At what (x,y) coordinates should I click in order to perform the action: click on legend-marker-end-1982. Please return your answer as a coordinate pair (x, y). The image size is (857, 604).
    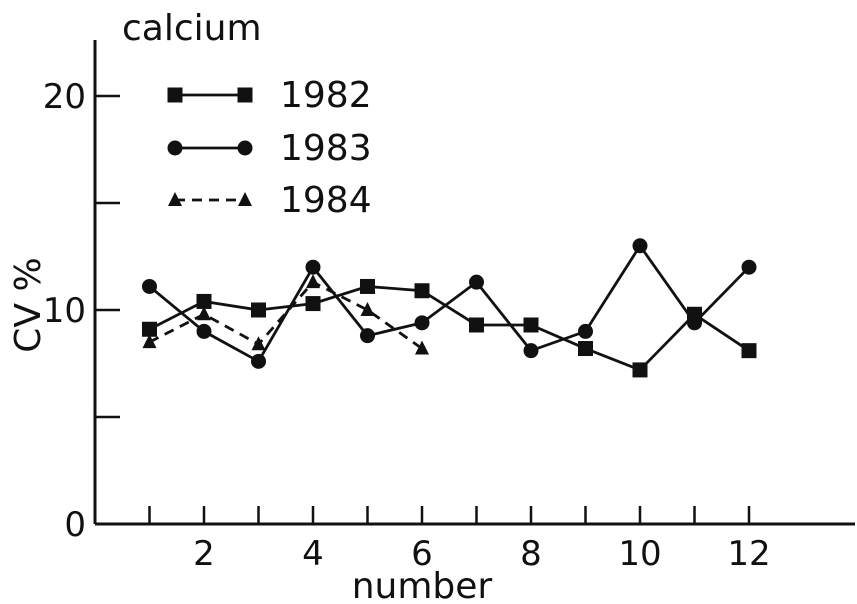
    Looking at the image, I should click on (245, 95).